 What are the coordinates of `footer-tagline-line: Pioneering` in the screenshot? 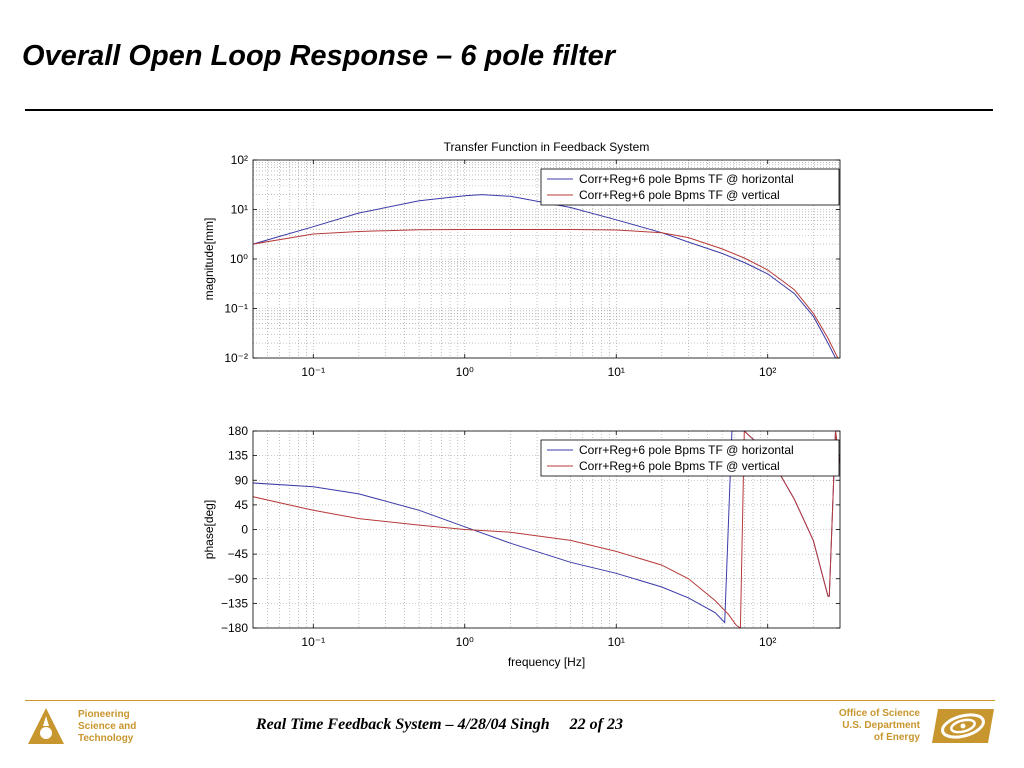 It's located at (104, 714).